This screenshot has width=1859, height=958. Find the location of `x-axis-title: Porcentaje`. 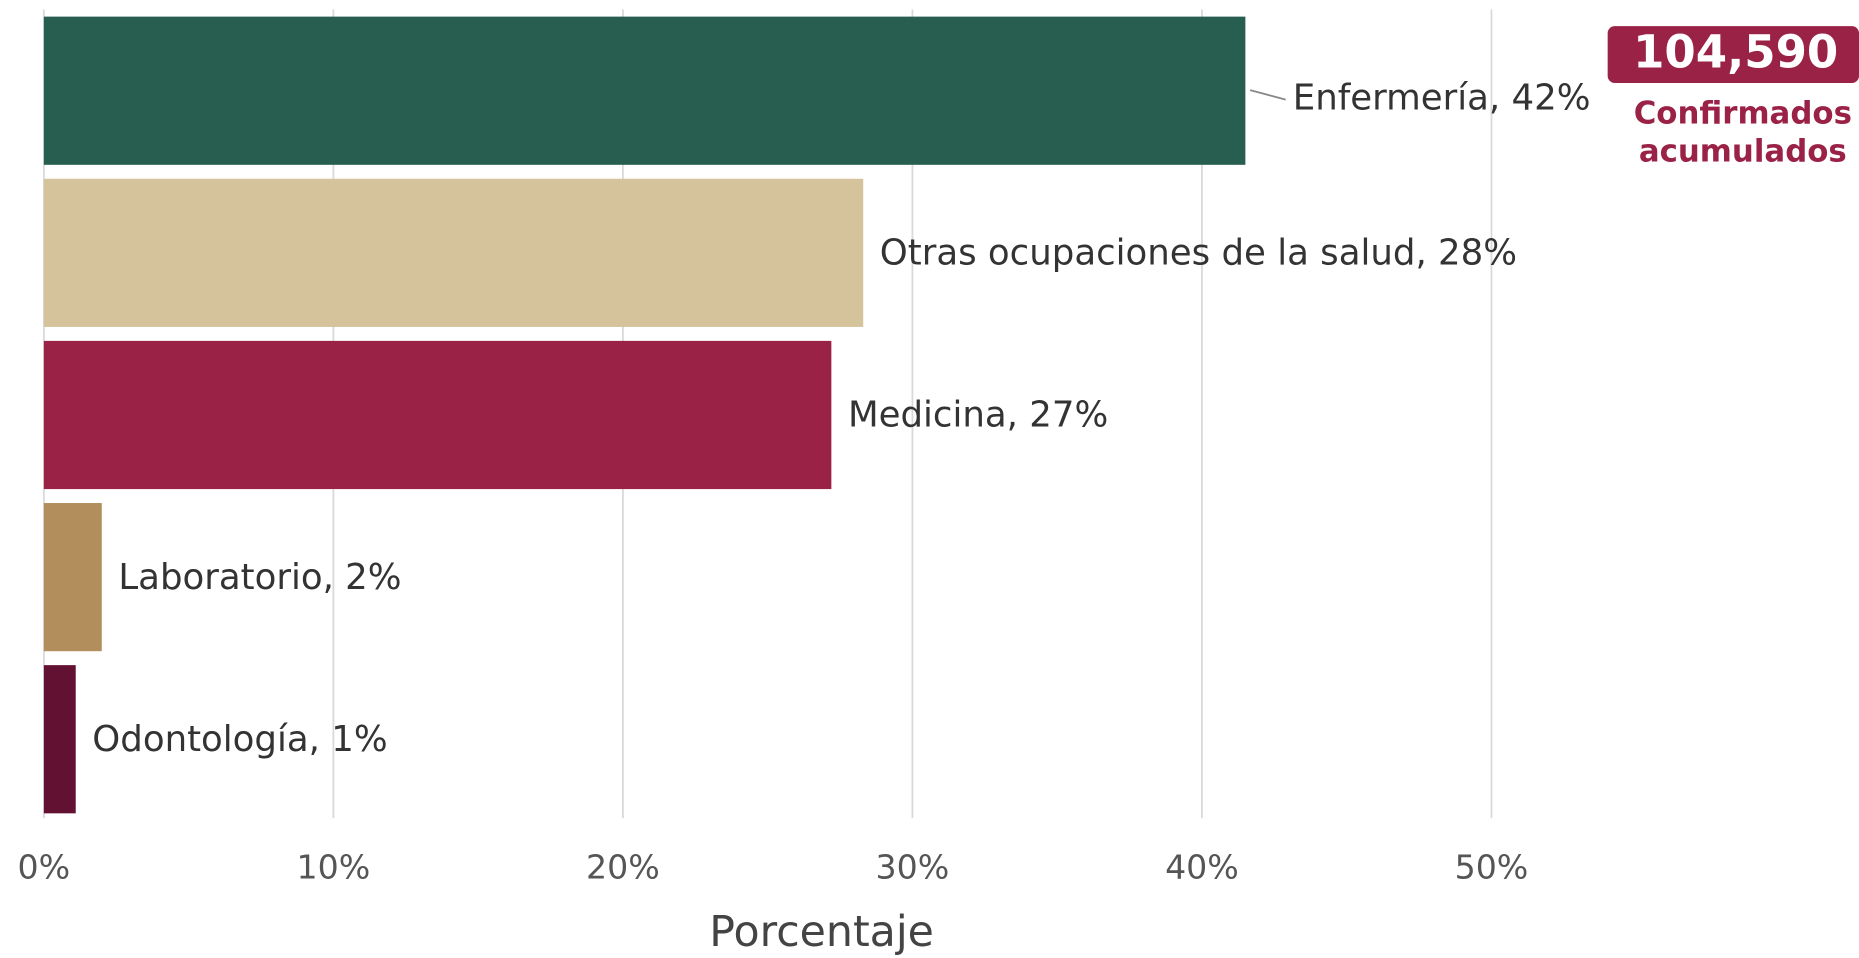

x-axis-title: Porcentaje is located at coordinates (821, 932).